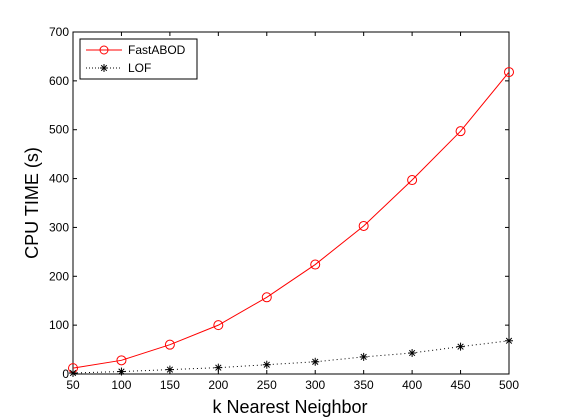 This screenshot has width=561, height=420. I want to click on y-tick-label: 700, so click(59, 32).